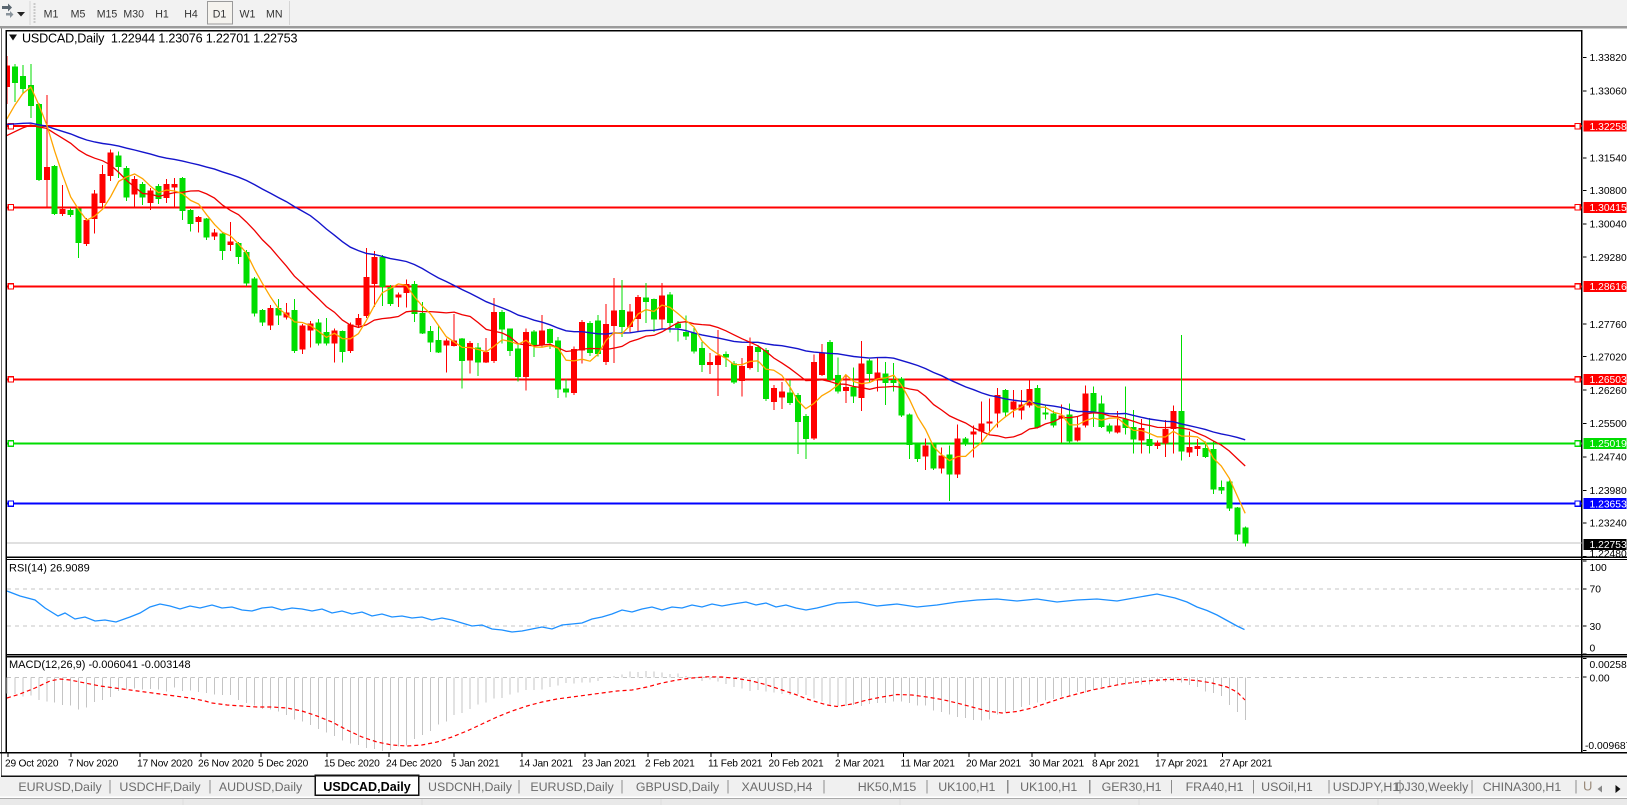 This screenshot has width=1627, height=805. I want to click on svg-text: U, so click(1587, 786).